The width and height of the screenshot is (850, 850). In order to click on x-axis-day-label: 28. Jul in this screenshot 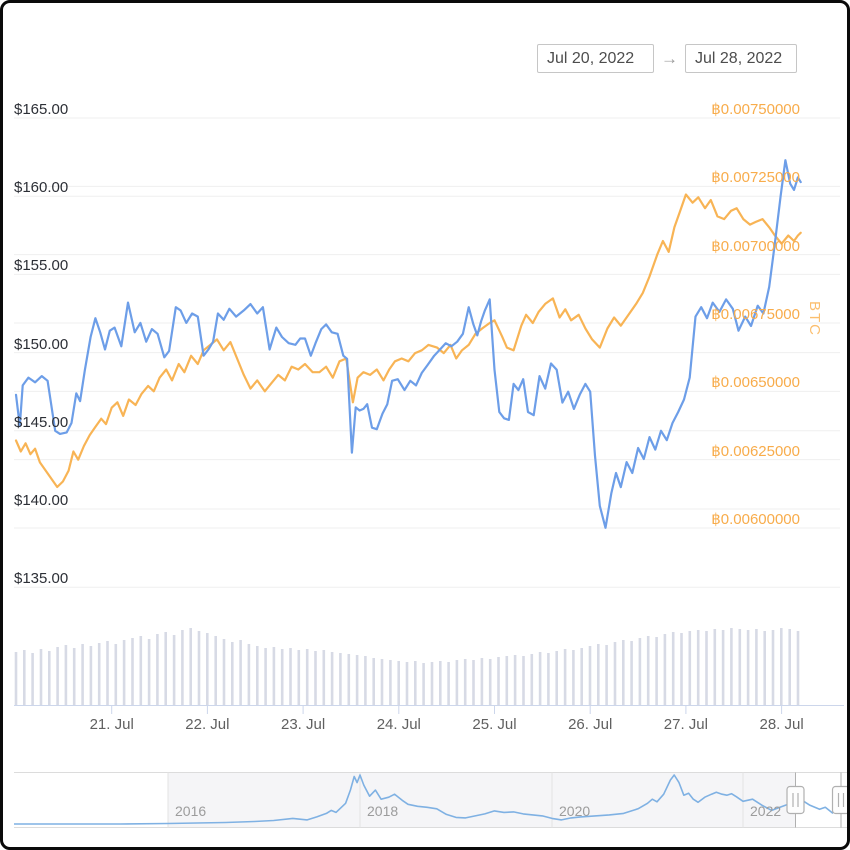, I will do `click(781, 724)`.